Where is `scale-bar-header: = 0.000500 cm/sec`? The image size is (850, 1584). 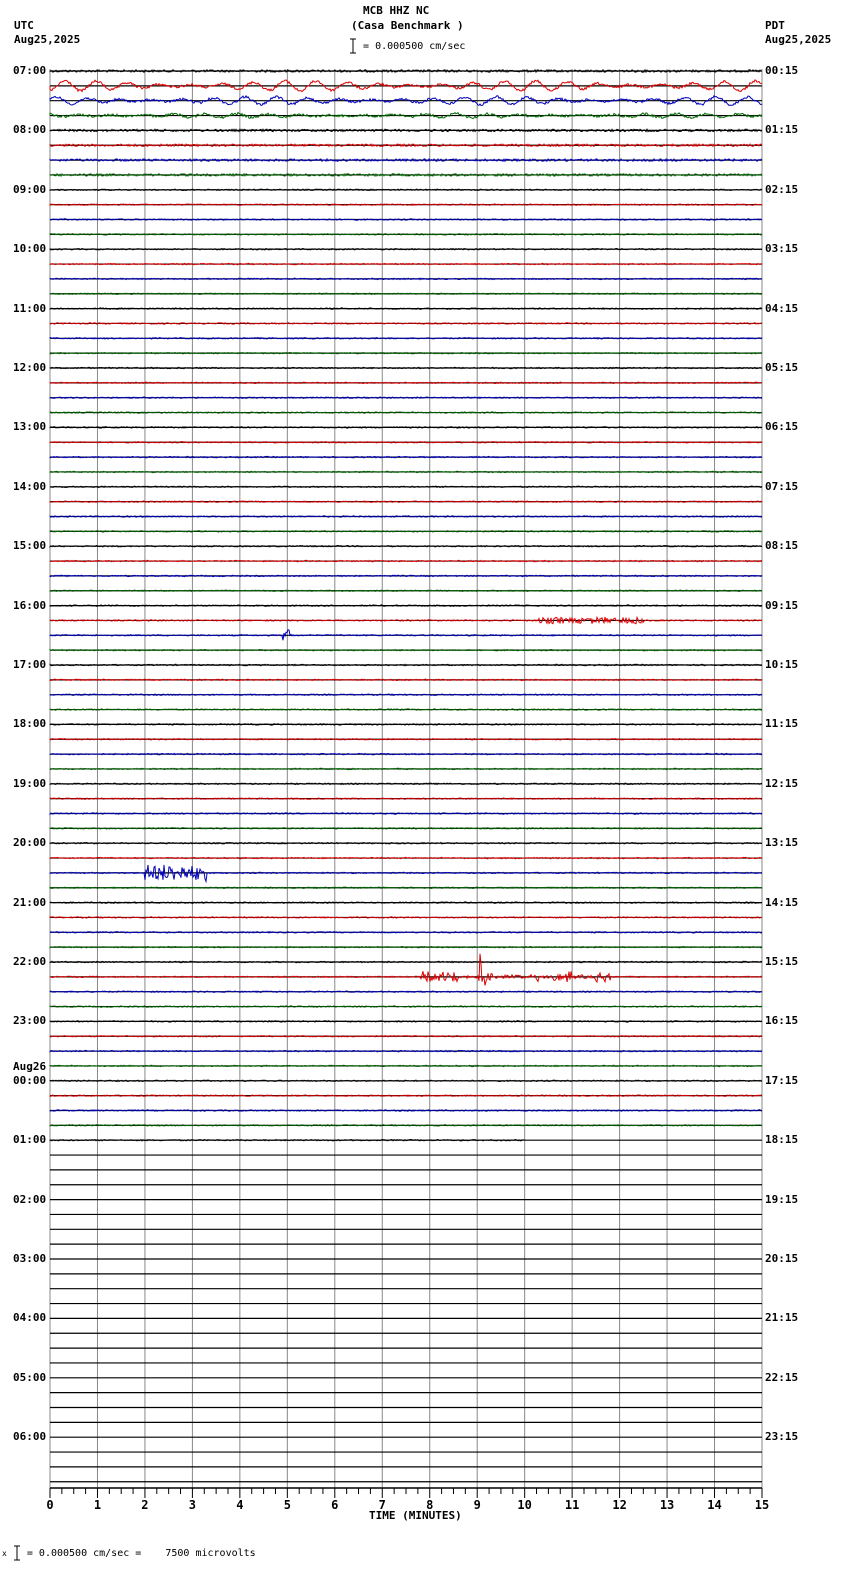
scale-bar-header: = 0.000500 cm/sec is located at coordinates (407, 46).